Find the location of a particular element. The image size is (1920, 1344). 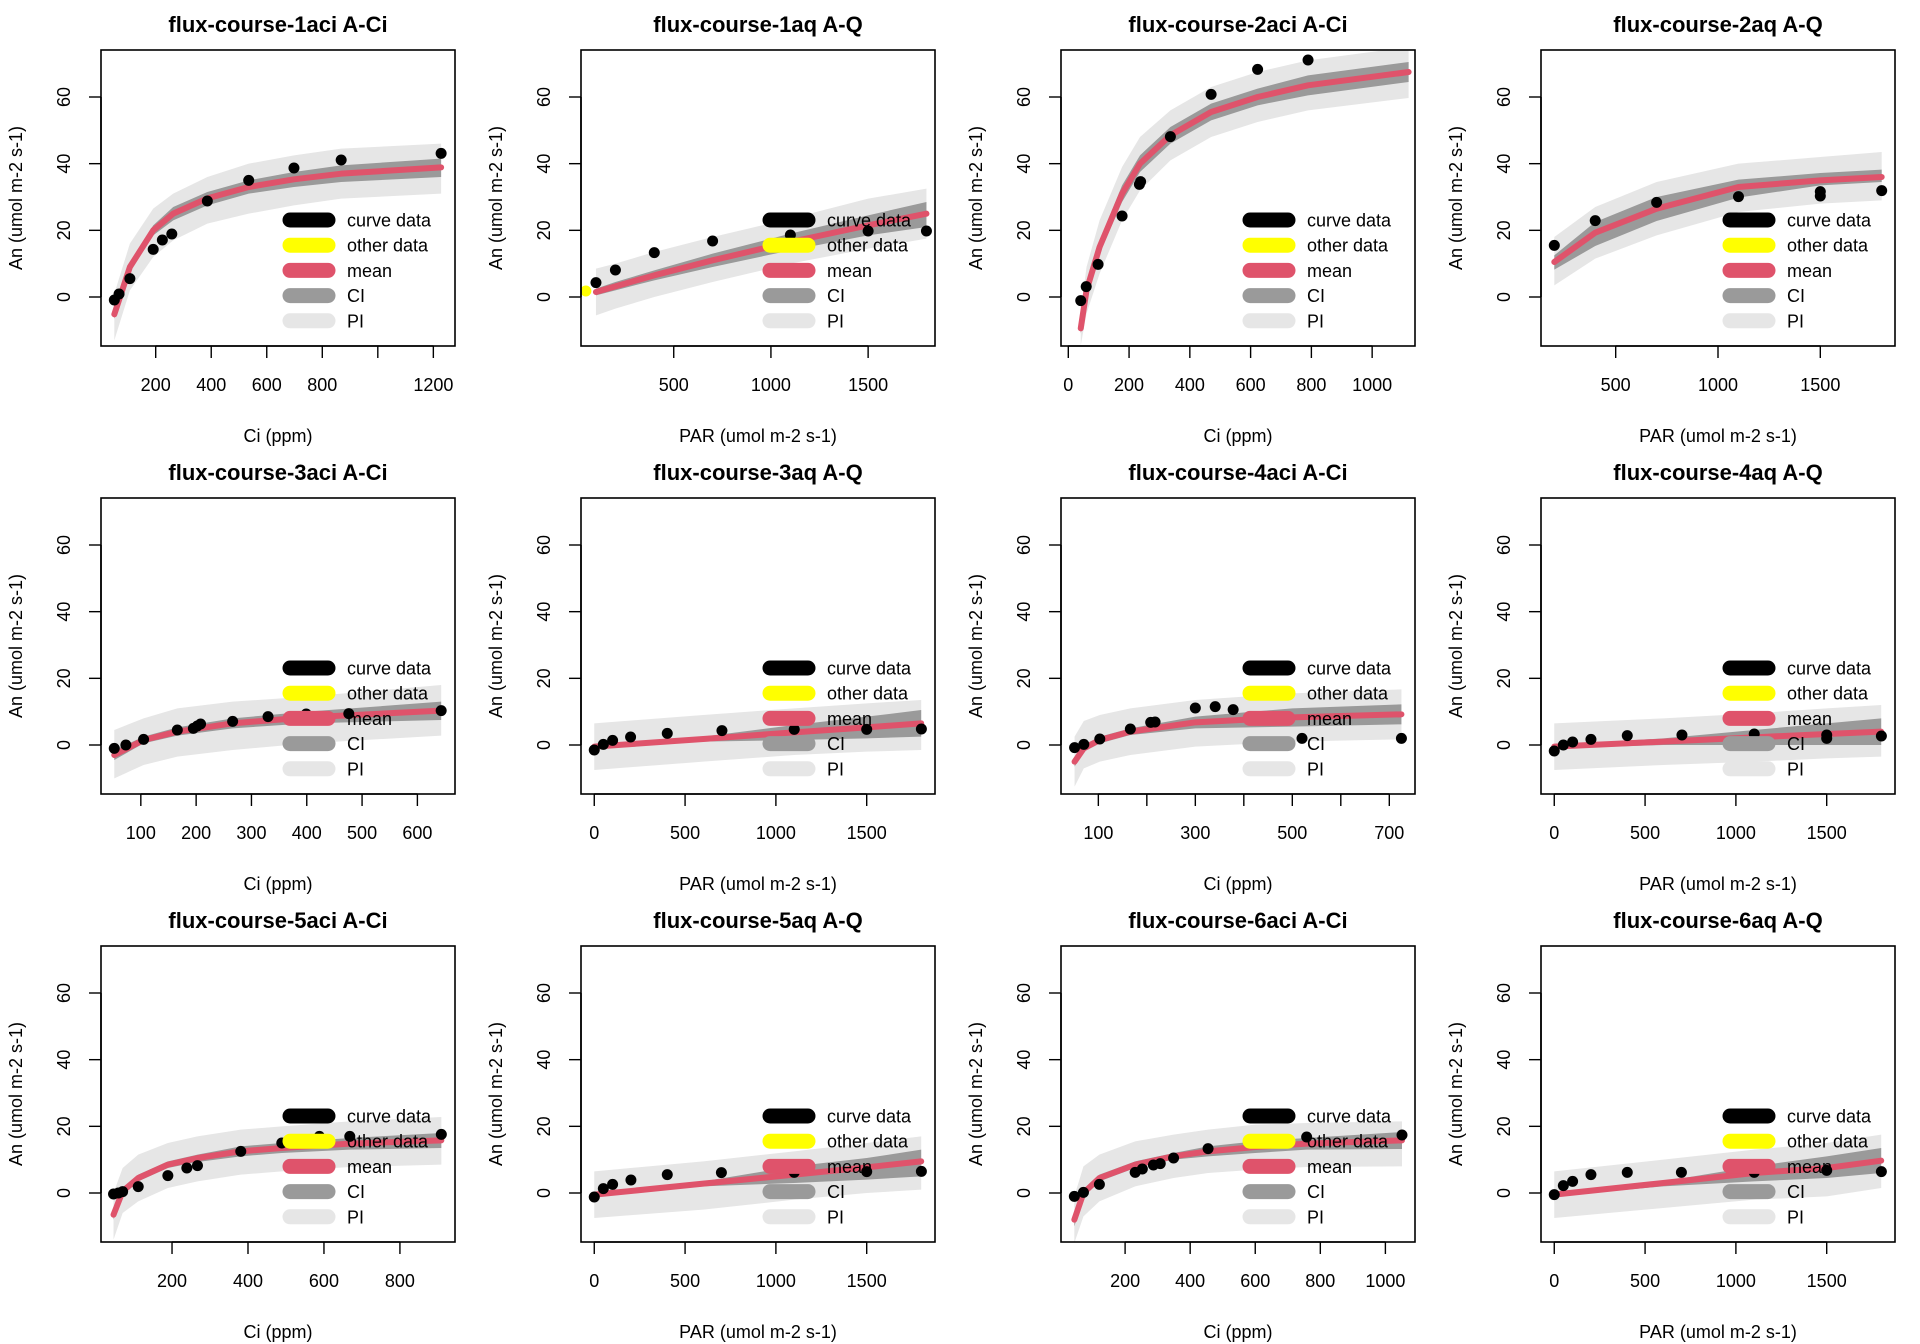

x-tick-label: 100 is located at coordinates (141, 833).